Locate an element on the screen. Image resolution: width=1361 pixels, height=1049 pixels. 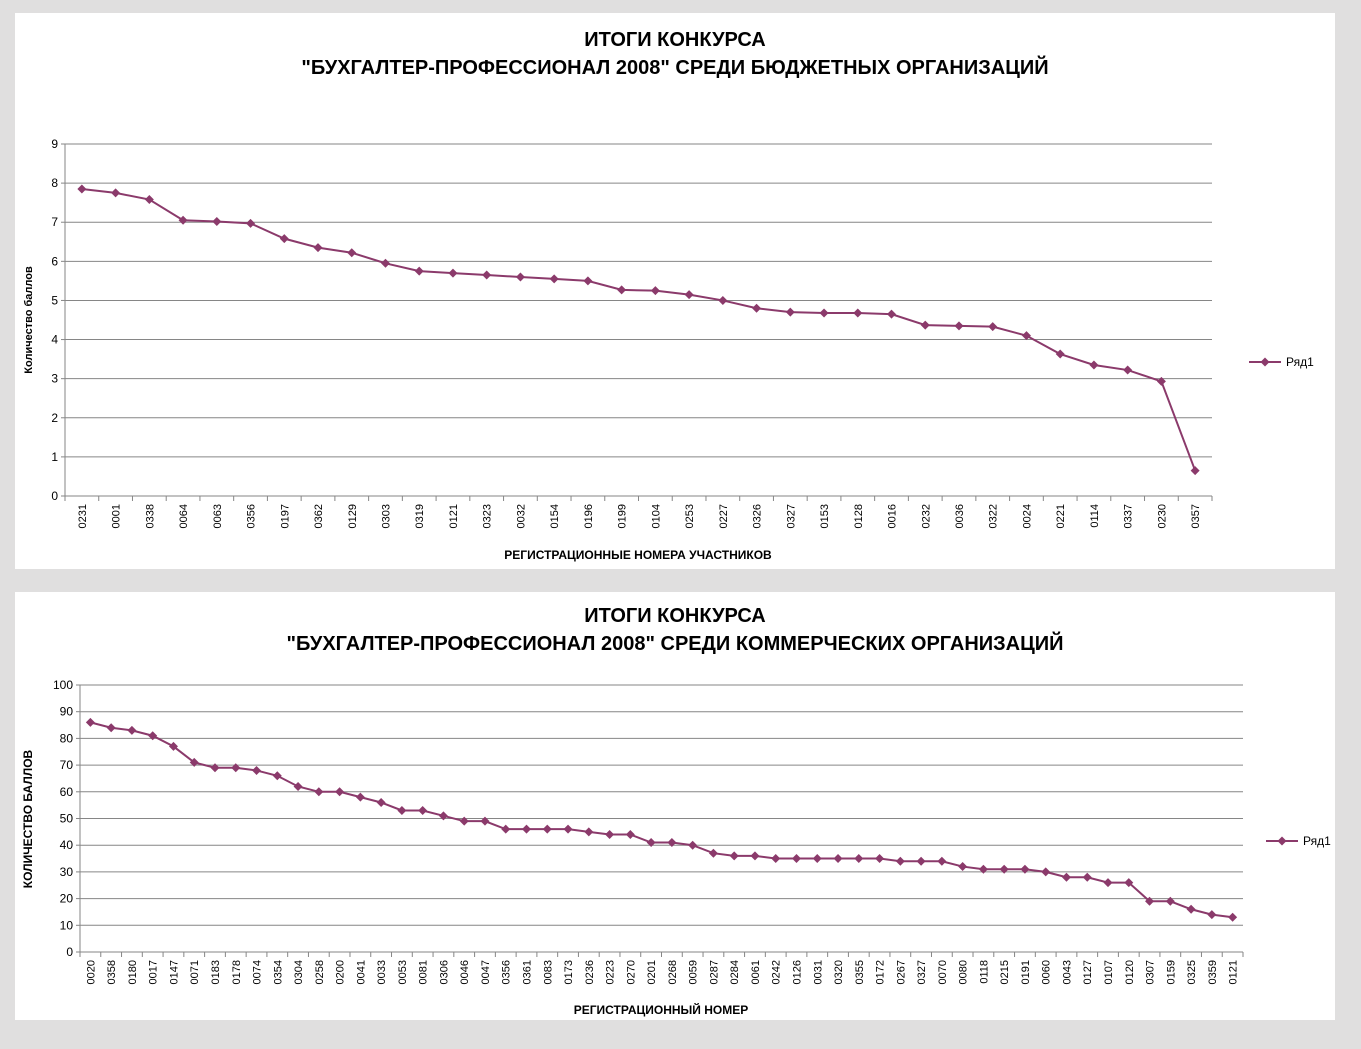
x-tick-label: 0267 is located at coordinates (901, 972).